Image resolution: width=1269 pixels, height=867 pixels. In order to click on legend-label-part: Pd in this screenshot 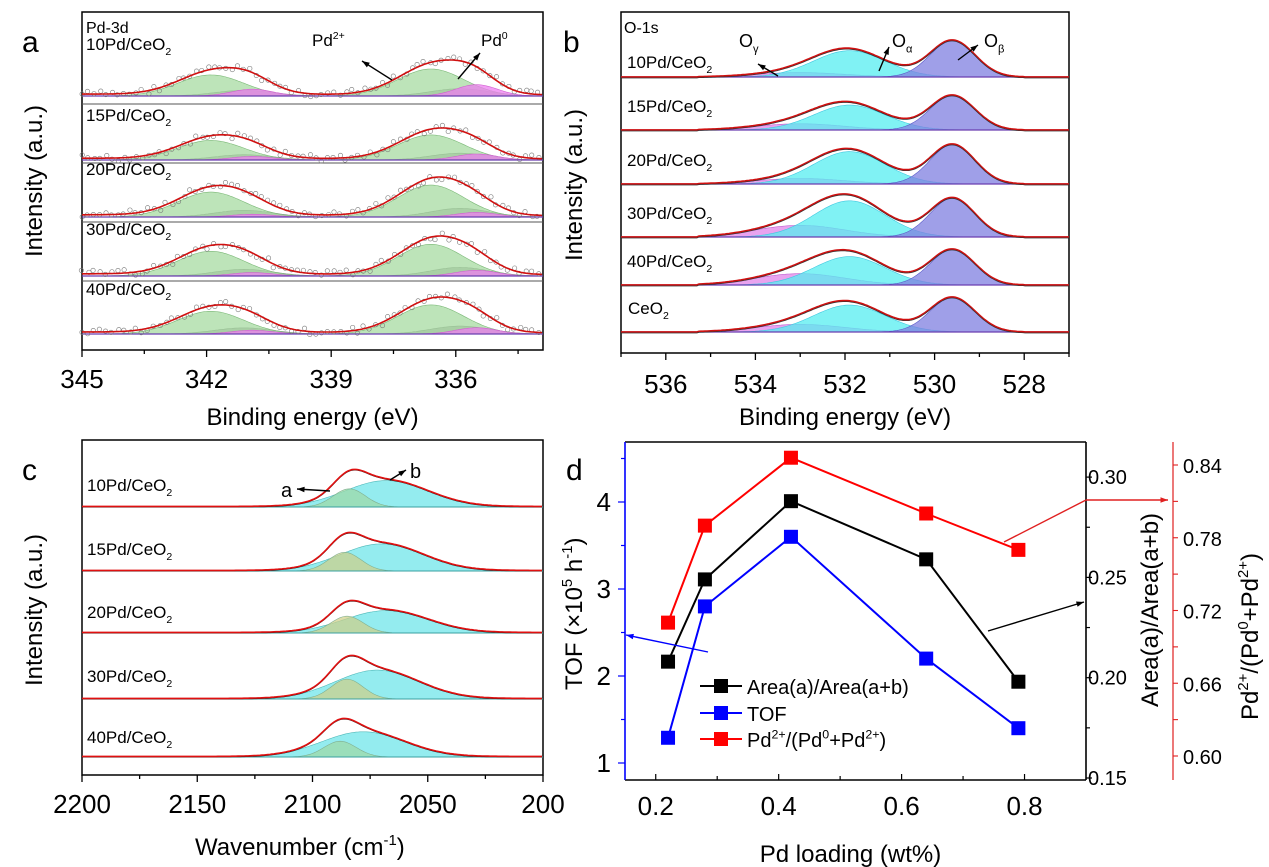, I will do `click(759, 741)`.